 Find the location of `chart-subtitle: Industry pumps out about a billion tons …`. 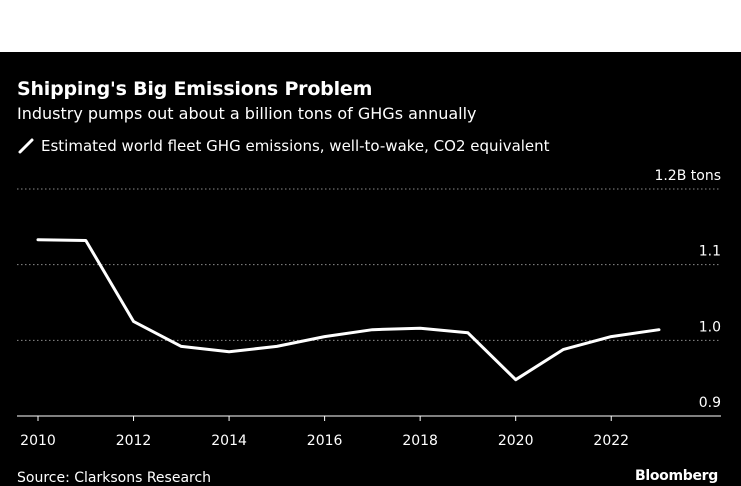

chart-subtitle: Industry pumps out about a billion tons … is located at coordinates (247, 113).